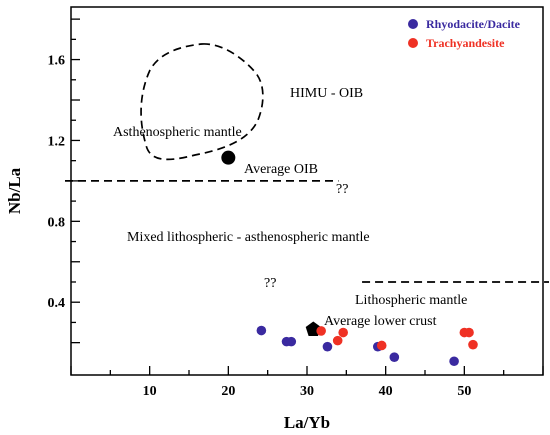 Image resolution: width=550 pixels, height=435 pixels. What do you see at coordinates (57, 61) in the screenshot?
I see `y-tick-label: 1.6` at bounding box center [57, 61].